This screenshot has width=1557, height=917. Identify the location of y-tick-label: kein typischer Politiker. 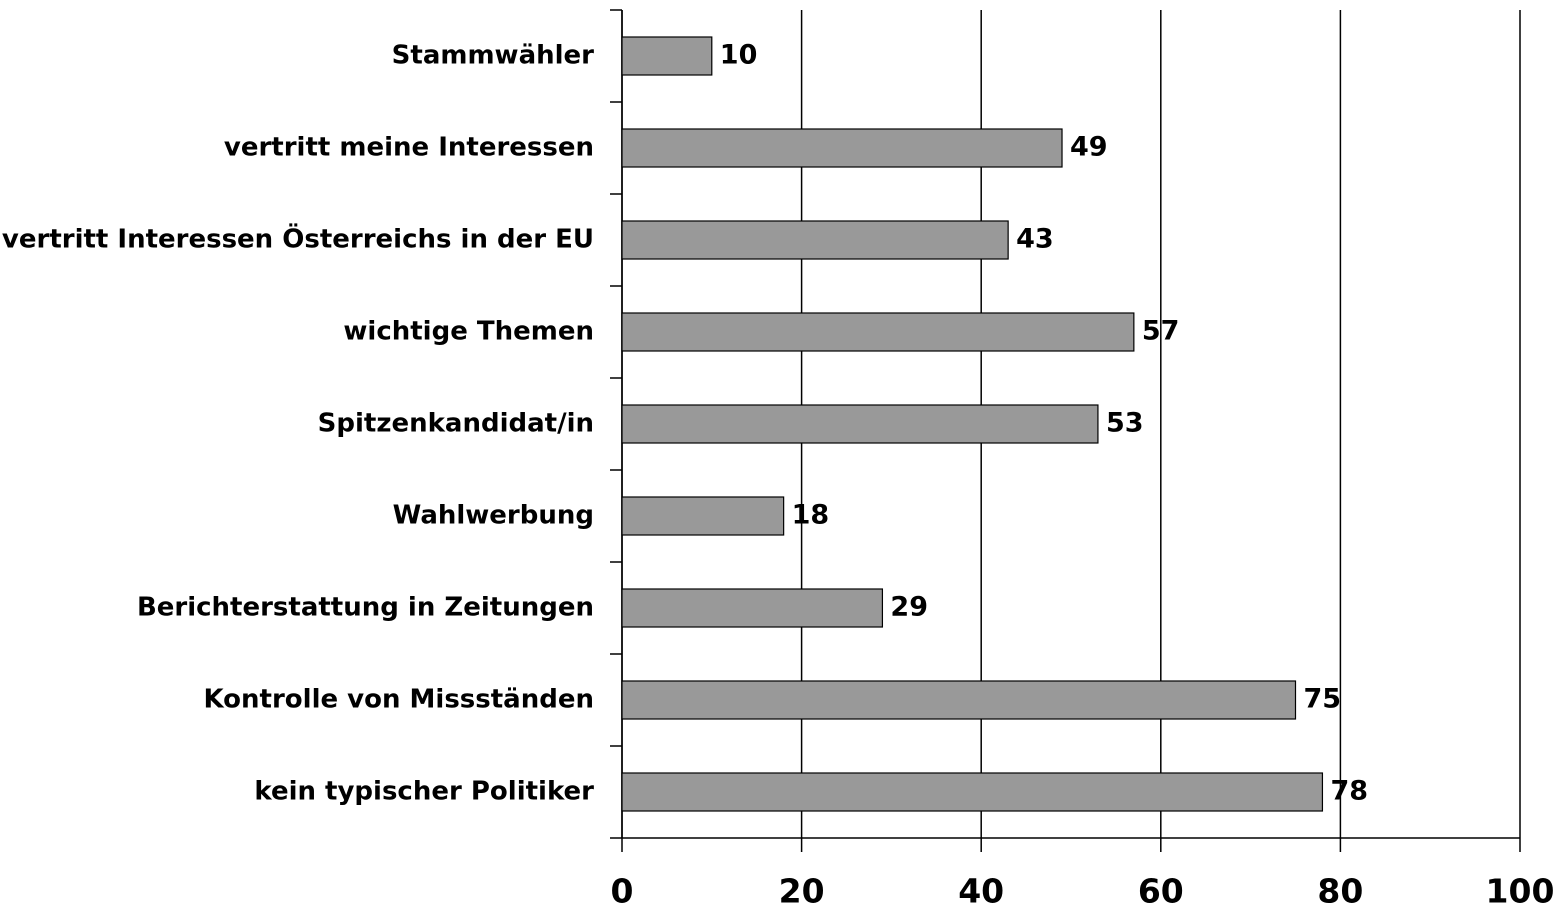
(424, 792).